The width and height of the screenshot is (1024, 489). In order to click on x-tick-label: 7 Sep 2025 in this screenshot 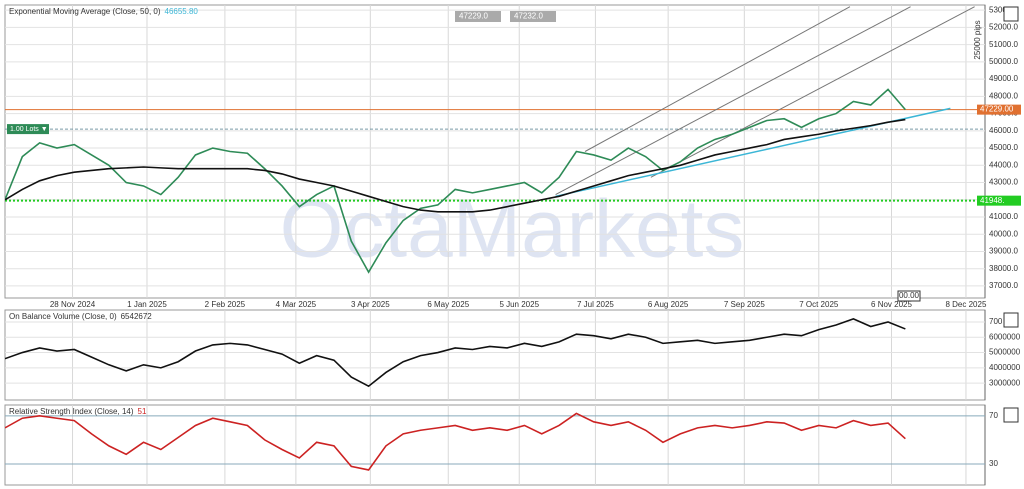, I will do `click(744, 304)`.